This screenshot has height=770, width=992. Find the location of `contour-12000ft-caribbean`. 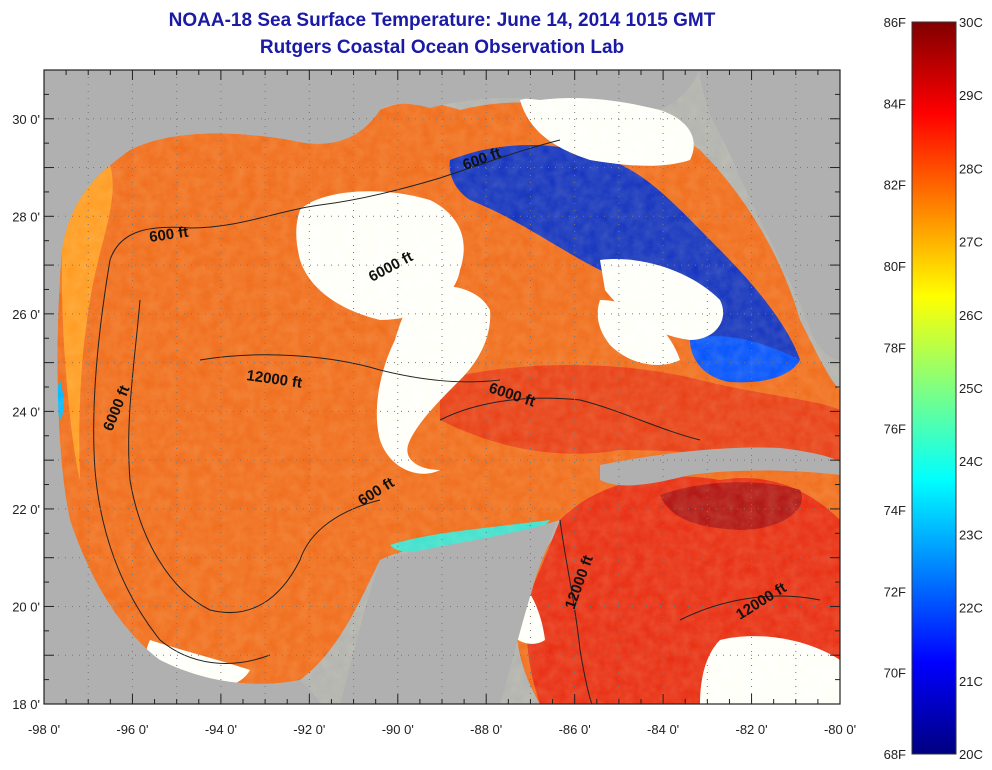

contour-12000ft-caribbean is located at coordinates (750, 608).